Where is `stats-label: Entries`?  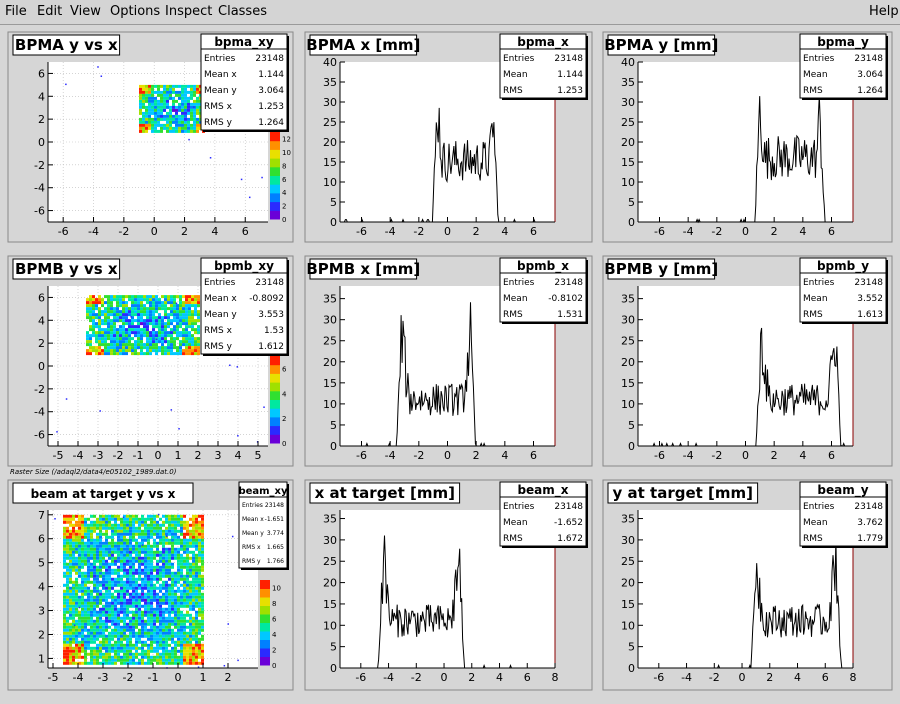 stats-label: Entries is located at coordinates (519, 283).